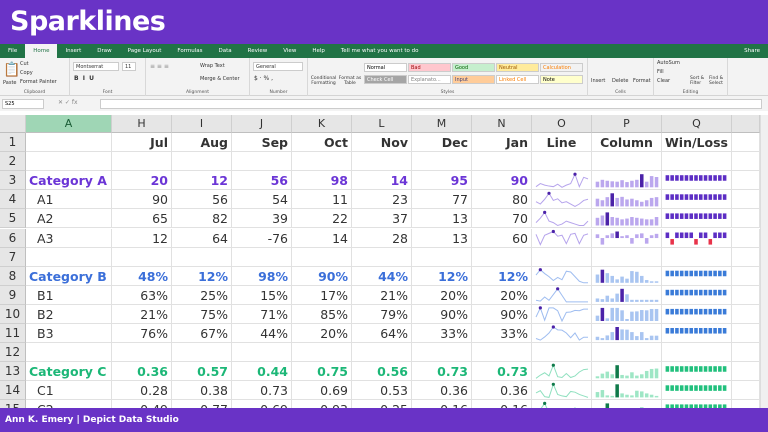 This screenshot has height=432, width=768. I want to click on value-cell: 48%, so click(142, 276).